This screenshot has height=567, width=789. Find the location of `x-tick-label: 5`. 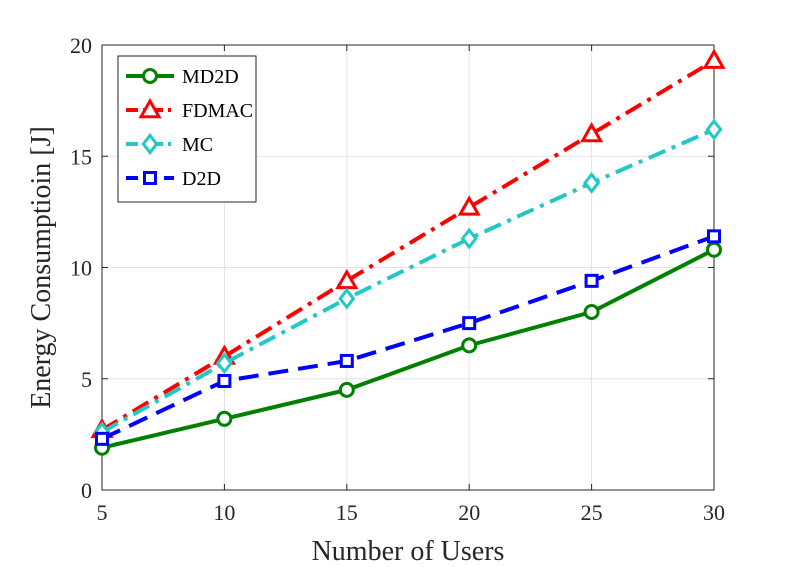

x-tick-label: 5 is located at coordinates (102, 512).